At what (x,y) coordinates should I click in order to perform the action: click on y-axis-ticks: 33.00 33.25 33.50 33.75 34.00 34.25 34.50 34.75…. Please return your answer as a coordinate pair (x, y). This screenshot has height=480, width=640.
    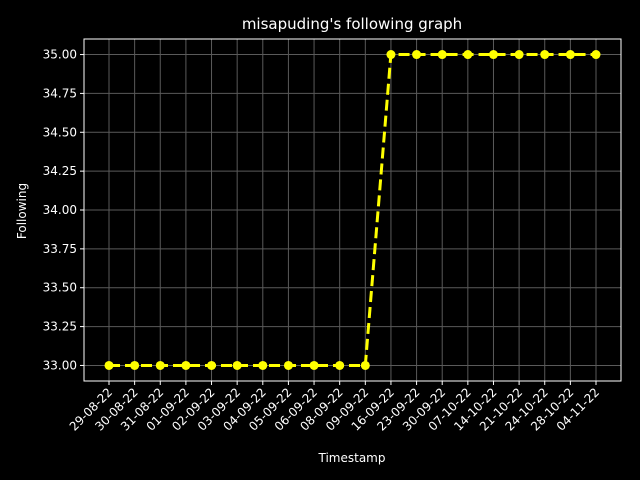
    Looking at the image, I should click on (63, 210).